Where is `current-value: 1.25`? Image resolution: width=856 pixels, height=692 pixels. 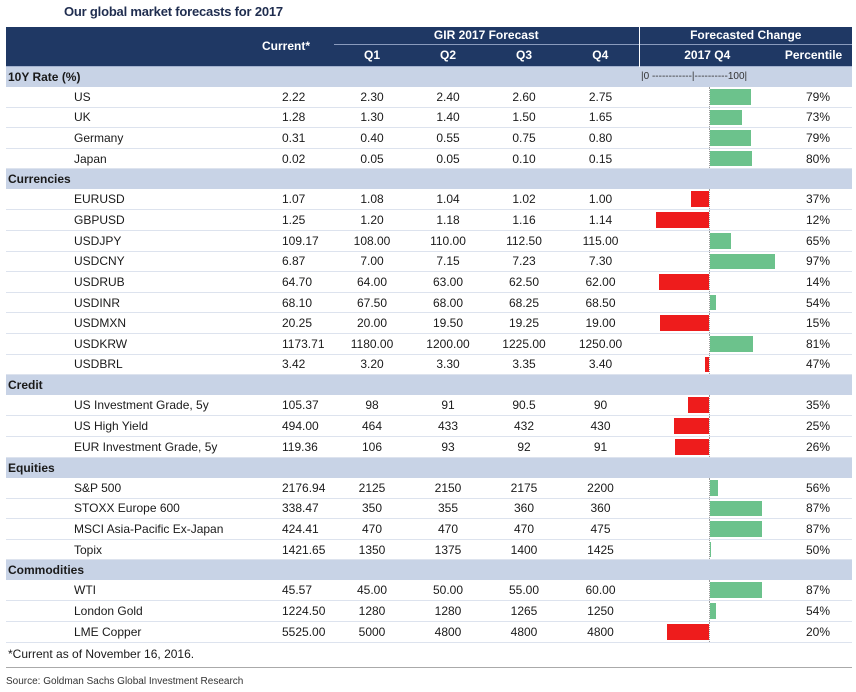
current-value: 1.25 is located at coordinates (286, 220).